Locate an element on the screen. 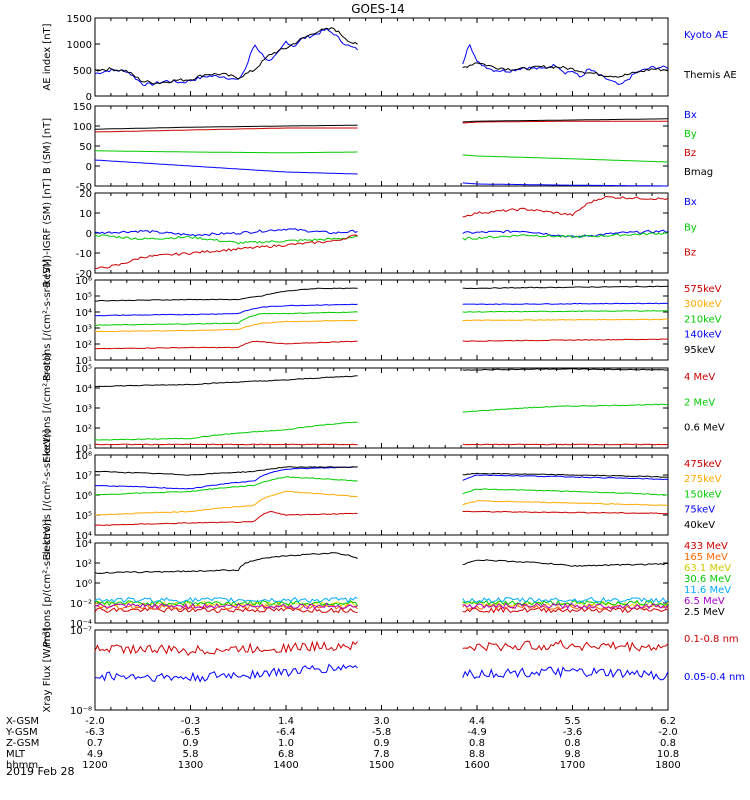 The width and height of the screenshot is (750, 800). legend-label: 6.5 MeV is located at coordinates (704, 601).